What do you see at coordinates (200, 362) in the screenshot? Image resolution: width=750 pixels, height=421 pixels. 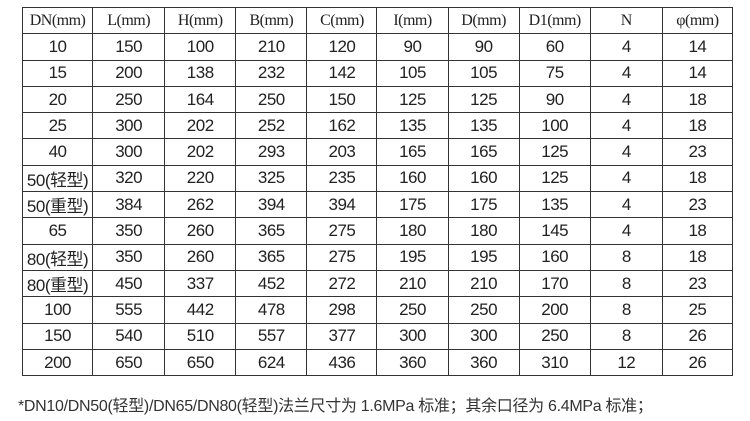 I see `table-cell: 650` at bounding box center [200, 362].